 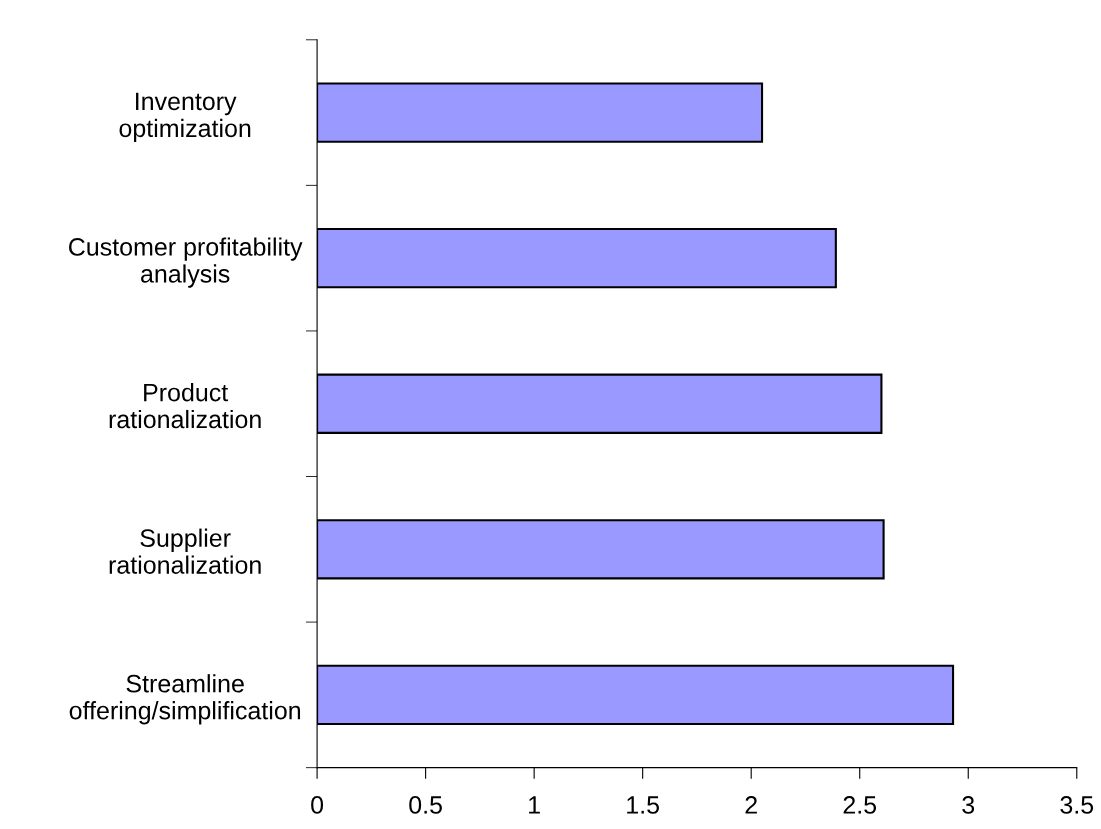 What do you see at coordinates (186, 262) in the screenshot?
I see `y-tick-label: Customer profitability analysis` at bounding box center [186, 262].